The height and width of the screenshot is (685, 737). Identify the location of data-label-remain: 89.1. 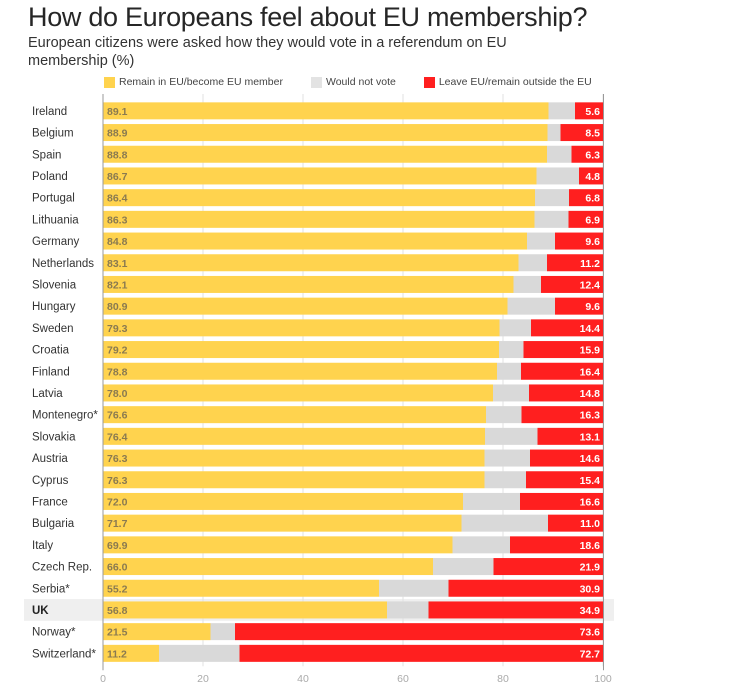
(117, 112).